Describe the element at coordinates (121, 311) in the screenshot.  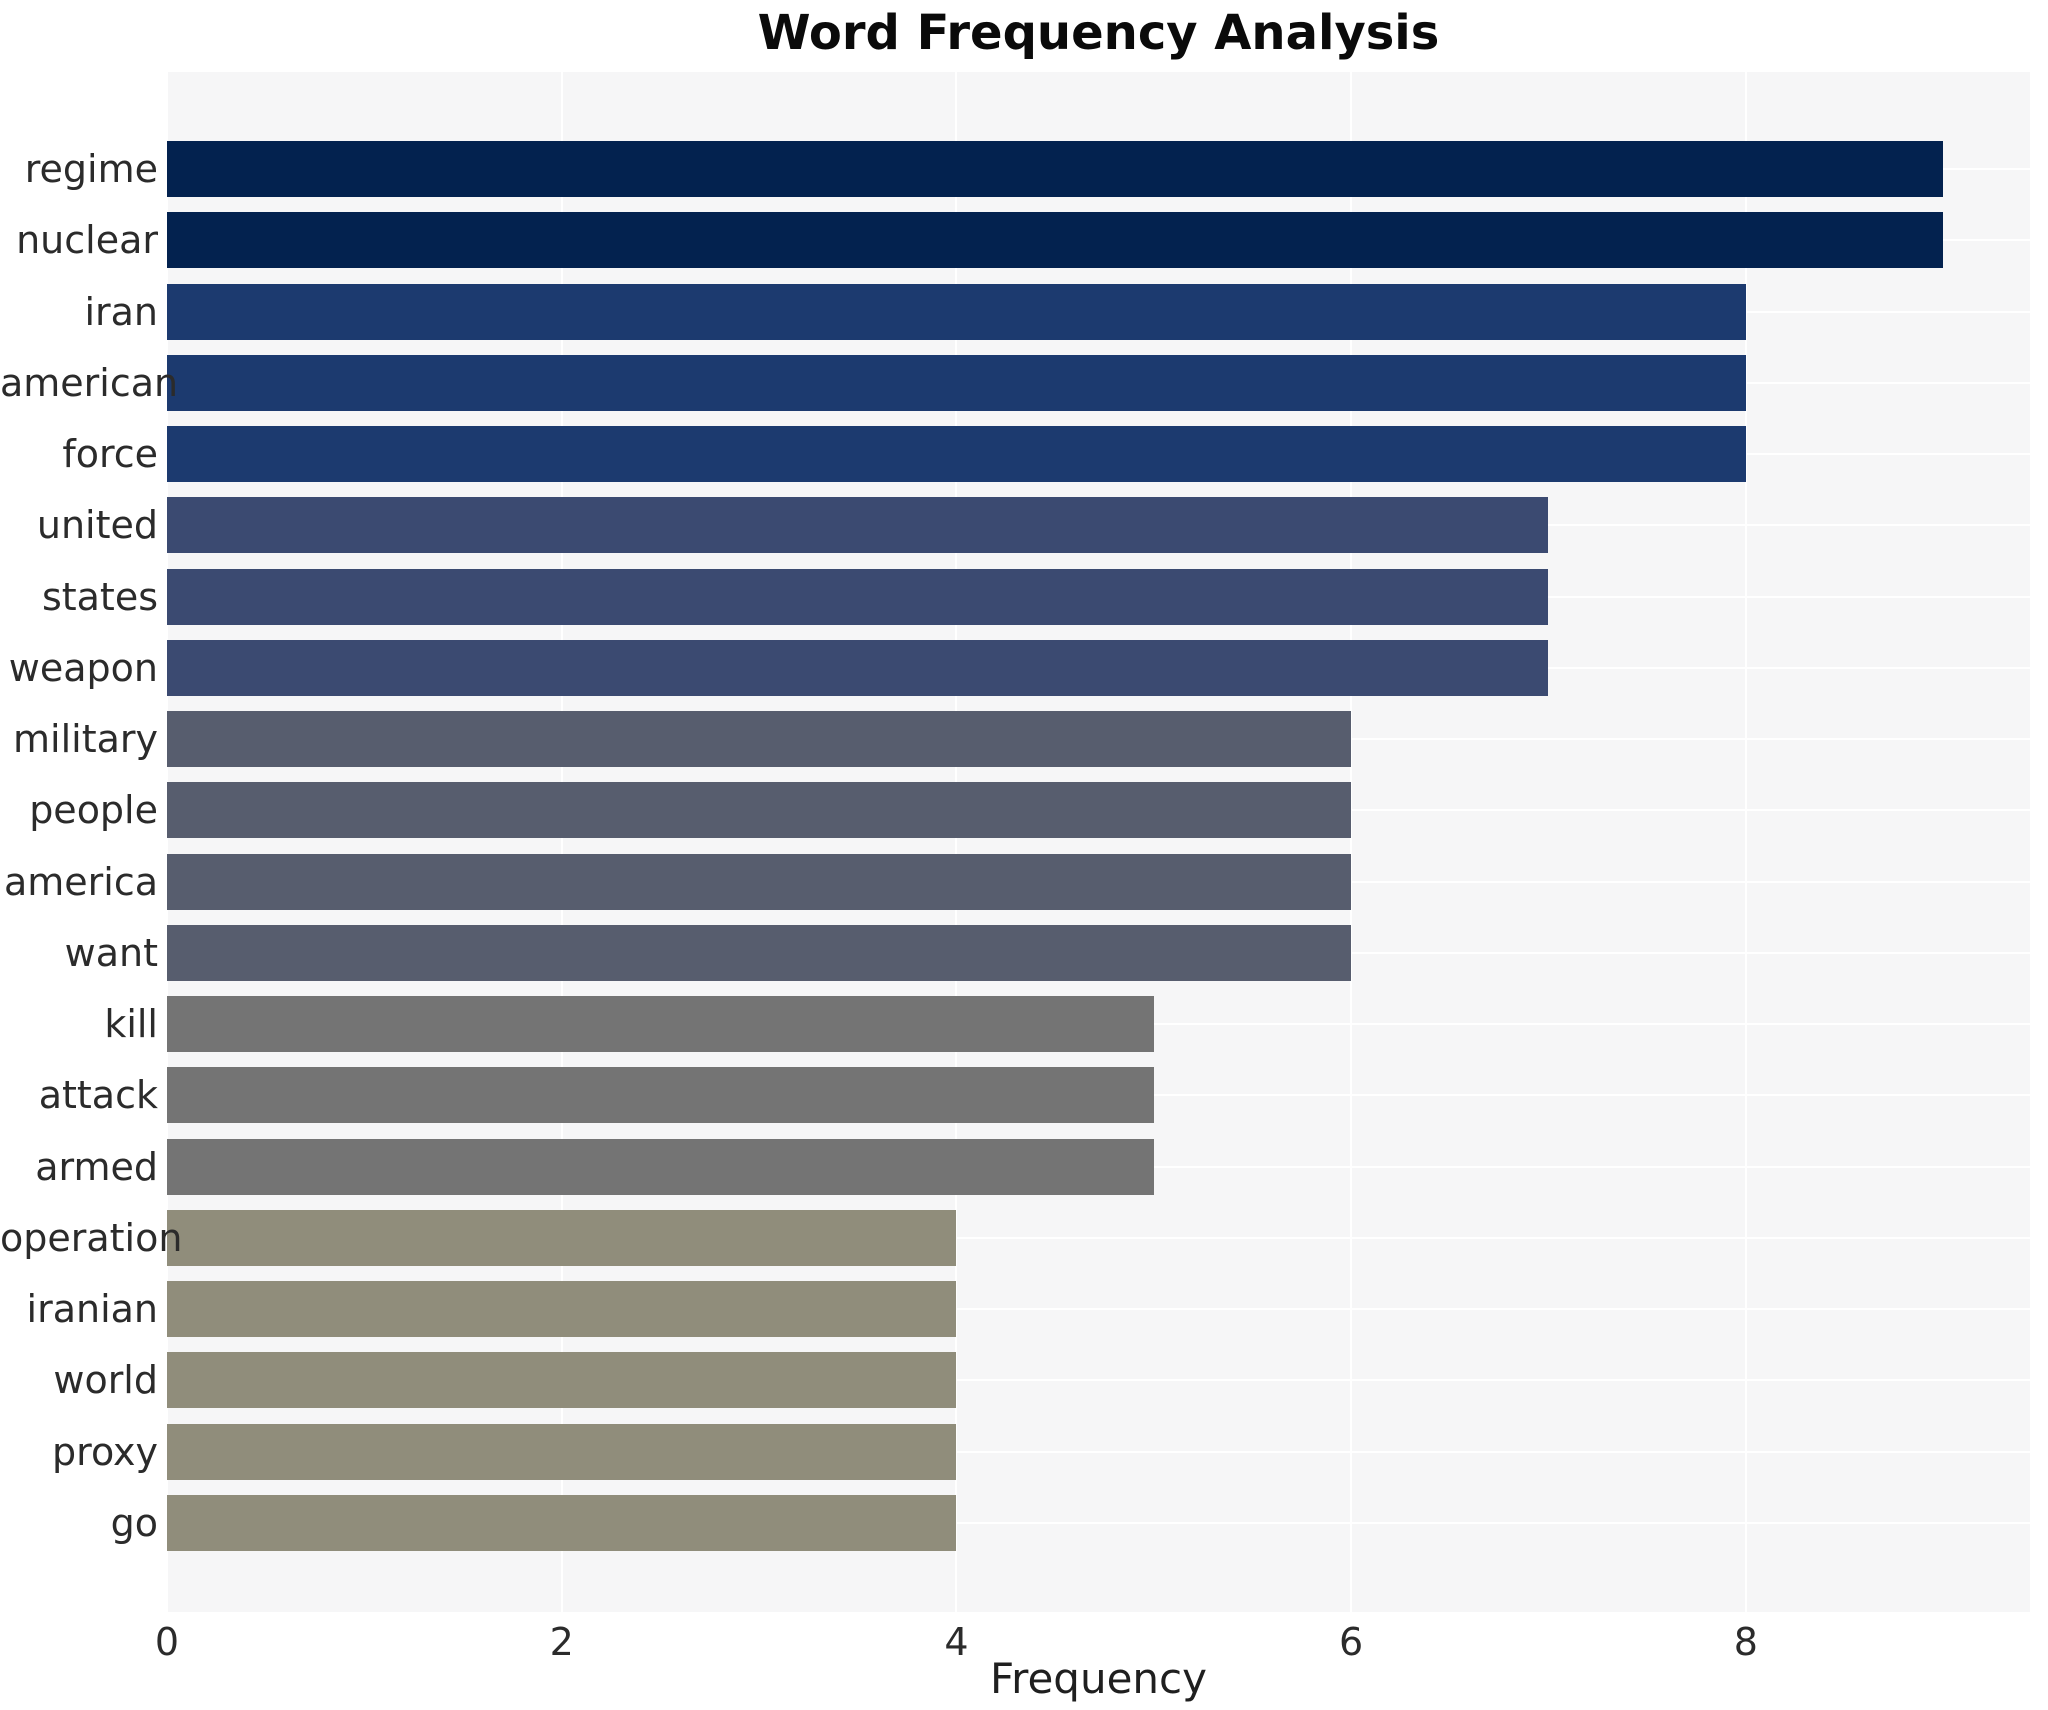
I see `category-label-iran: iran` at that location.